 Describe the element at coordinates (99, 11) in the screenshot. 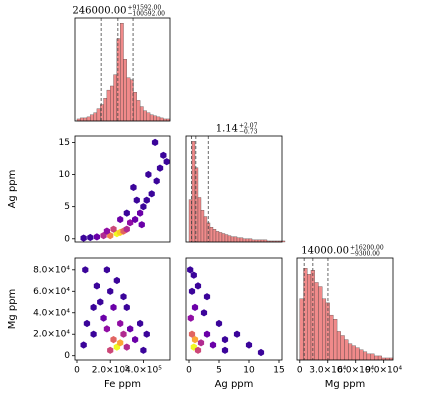

I see `panel-title: 246000.00` at that location.